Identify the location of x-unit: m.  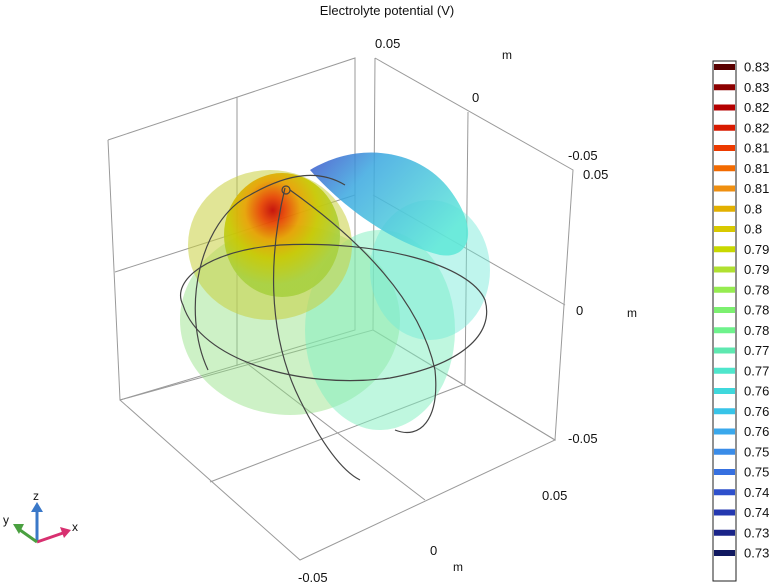
(458, 567).